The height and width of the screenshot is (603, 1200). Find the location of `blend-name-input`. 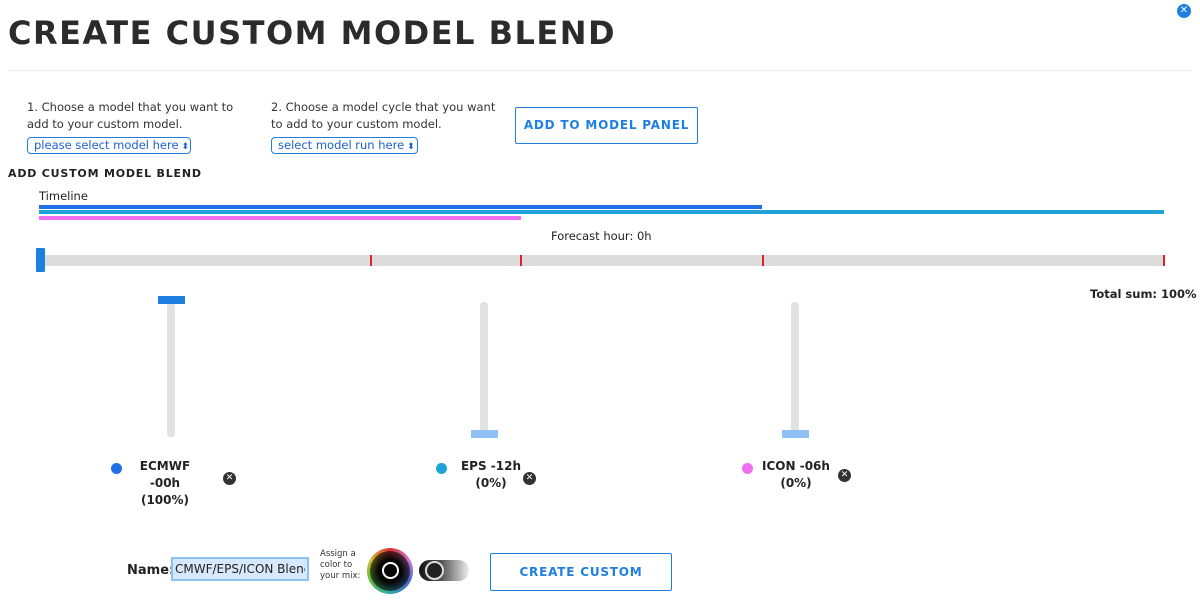

blend-name-input is located at coordinates (240, 569).